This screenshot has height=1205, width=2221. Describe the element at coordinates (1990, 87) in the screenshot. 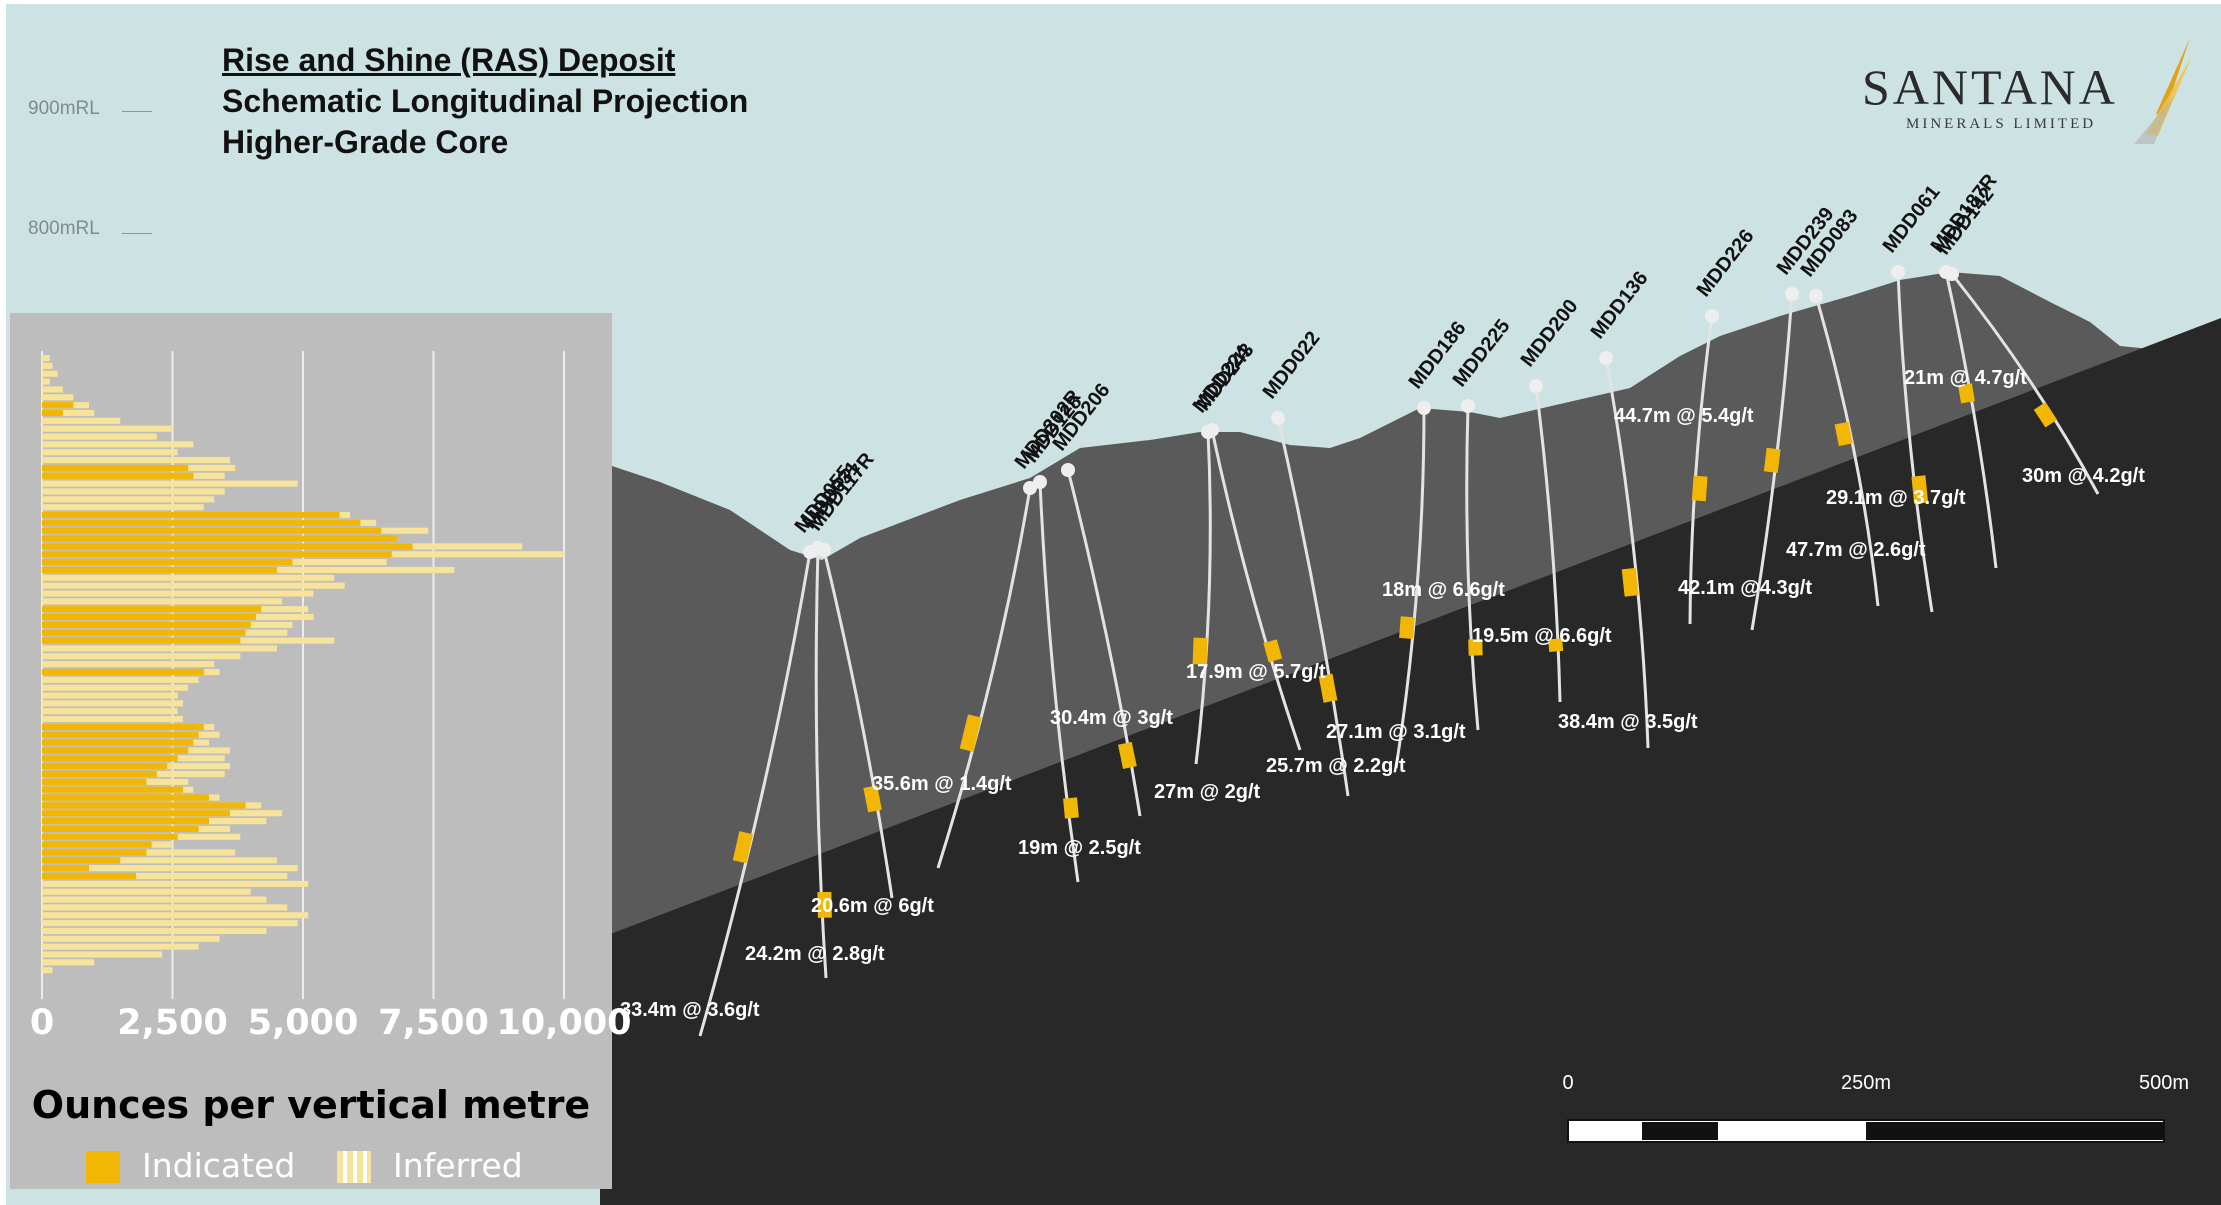

I see `logo-name: SANTANA` at that location.